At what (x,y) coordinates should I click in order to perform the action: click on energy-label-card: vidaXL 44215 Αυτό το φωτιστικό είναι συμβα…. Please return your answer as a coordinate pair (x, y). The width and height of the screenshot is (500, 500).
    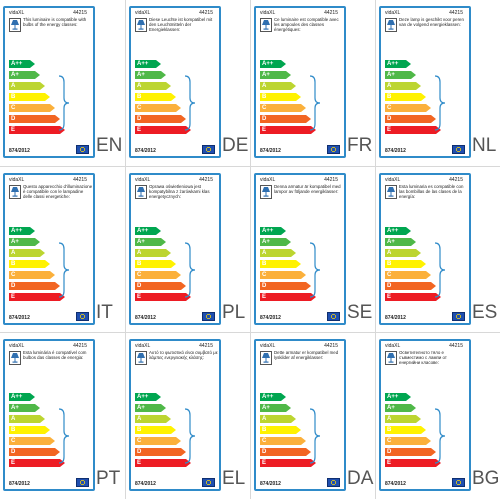
    Looking at the image, I should click on (175, 415).